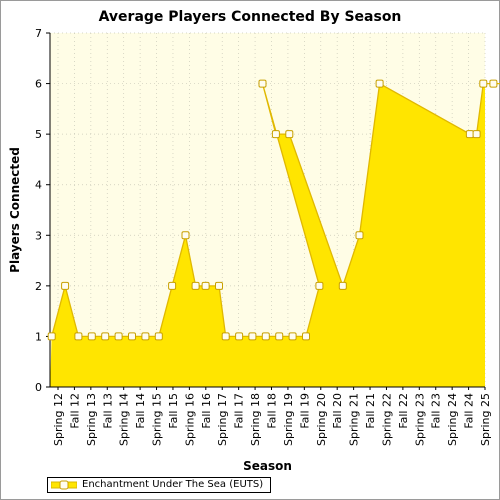  Describe the element at coordinates (42, 210) in the screenshot. I see `y-tick-labels: 0 1 2 3 4 5 6 7` at that location.